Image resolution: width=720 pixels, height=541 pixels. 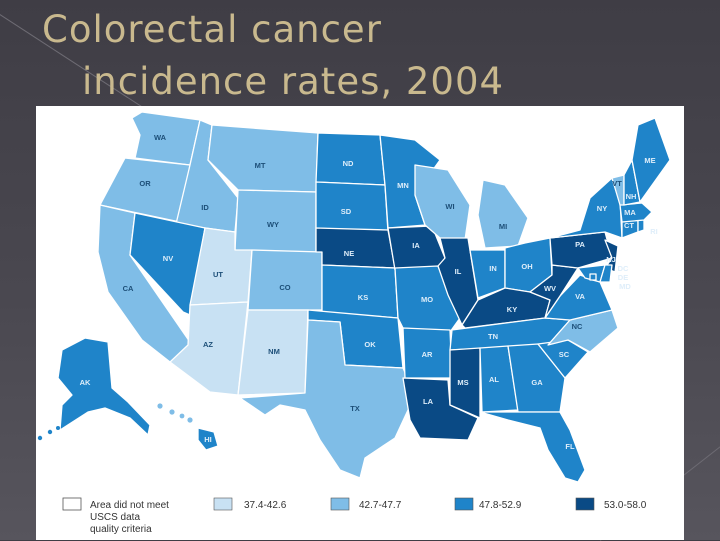 What do you see at coordinates (355, 248) in the screenshot?
I see `state-NE` at bounding box center [355, 248].